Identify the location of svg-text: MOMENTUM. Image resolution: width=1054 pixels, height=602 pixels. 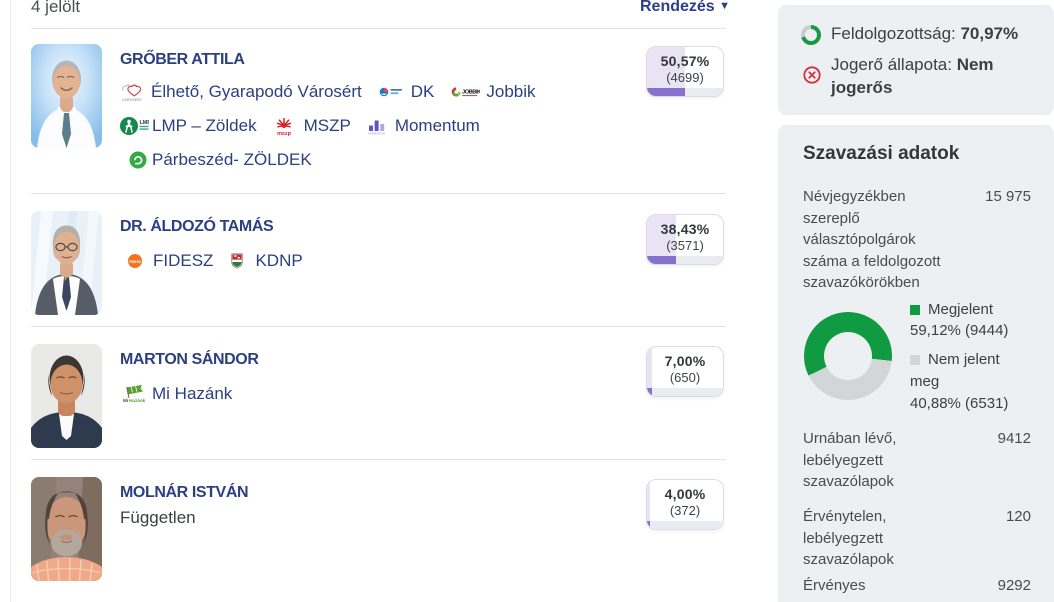
(376, 133).